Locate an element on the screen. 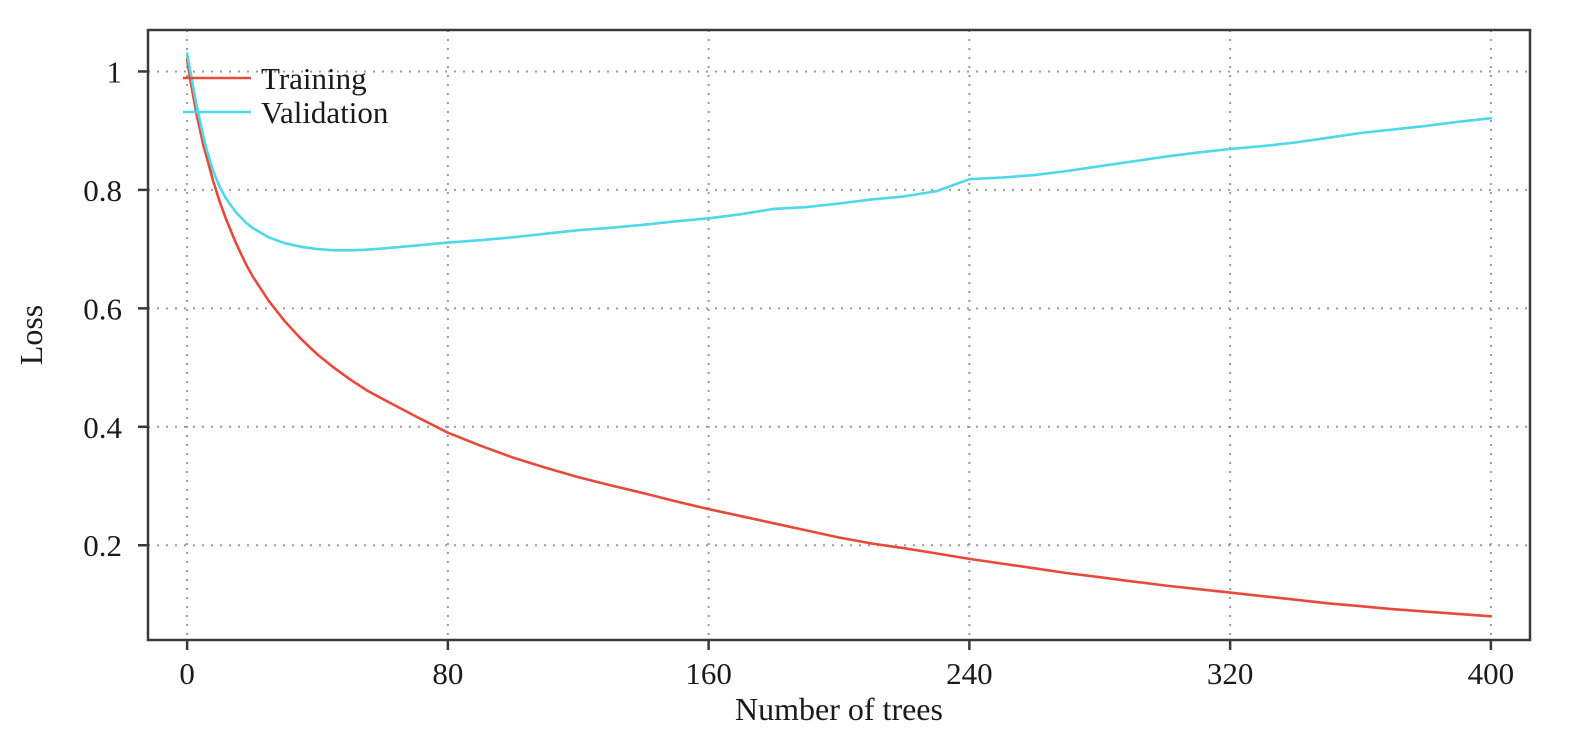 This screenshot has width=1596, height=750. y-tick-label: 0.8 is located at coordinates (102, 190).